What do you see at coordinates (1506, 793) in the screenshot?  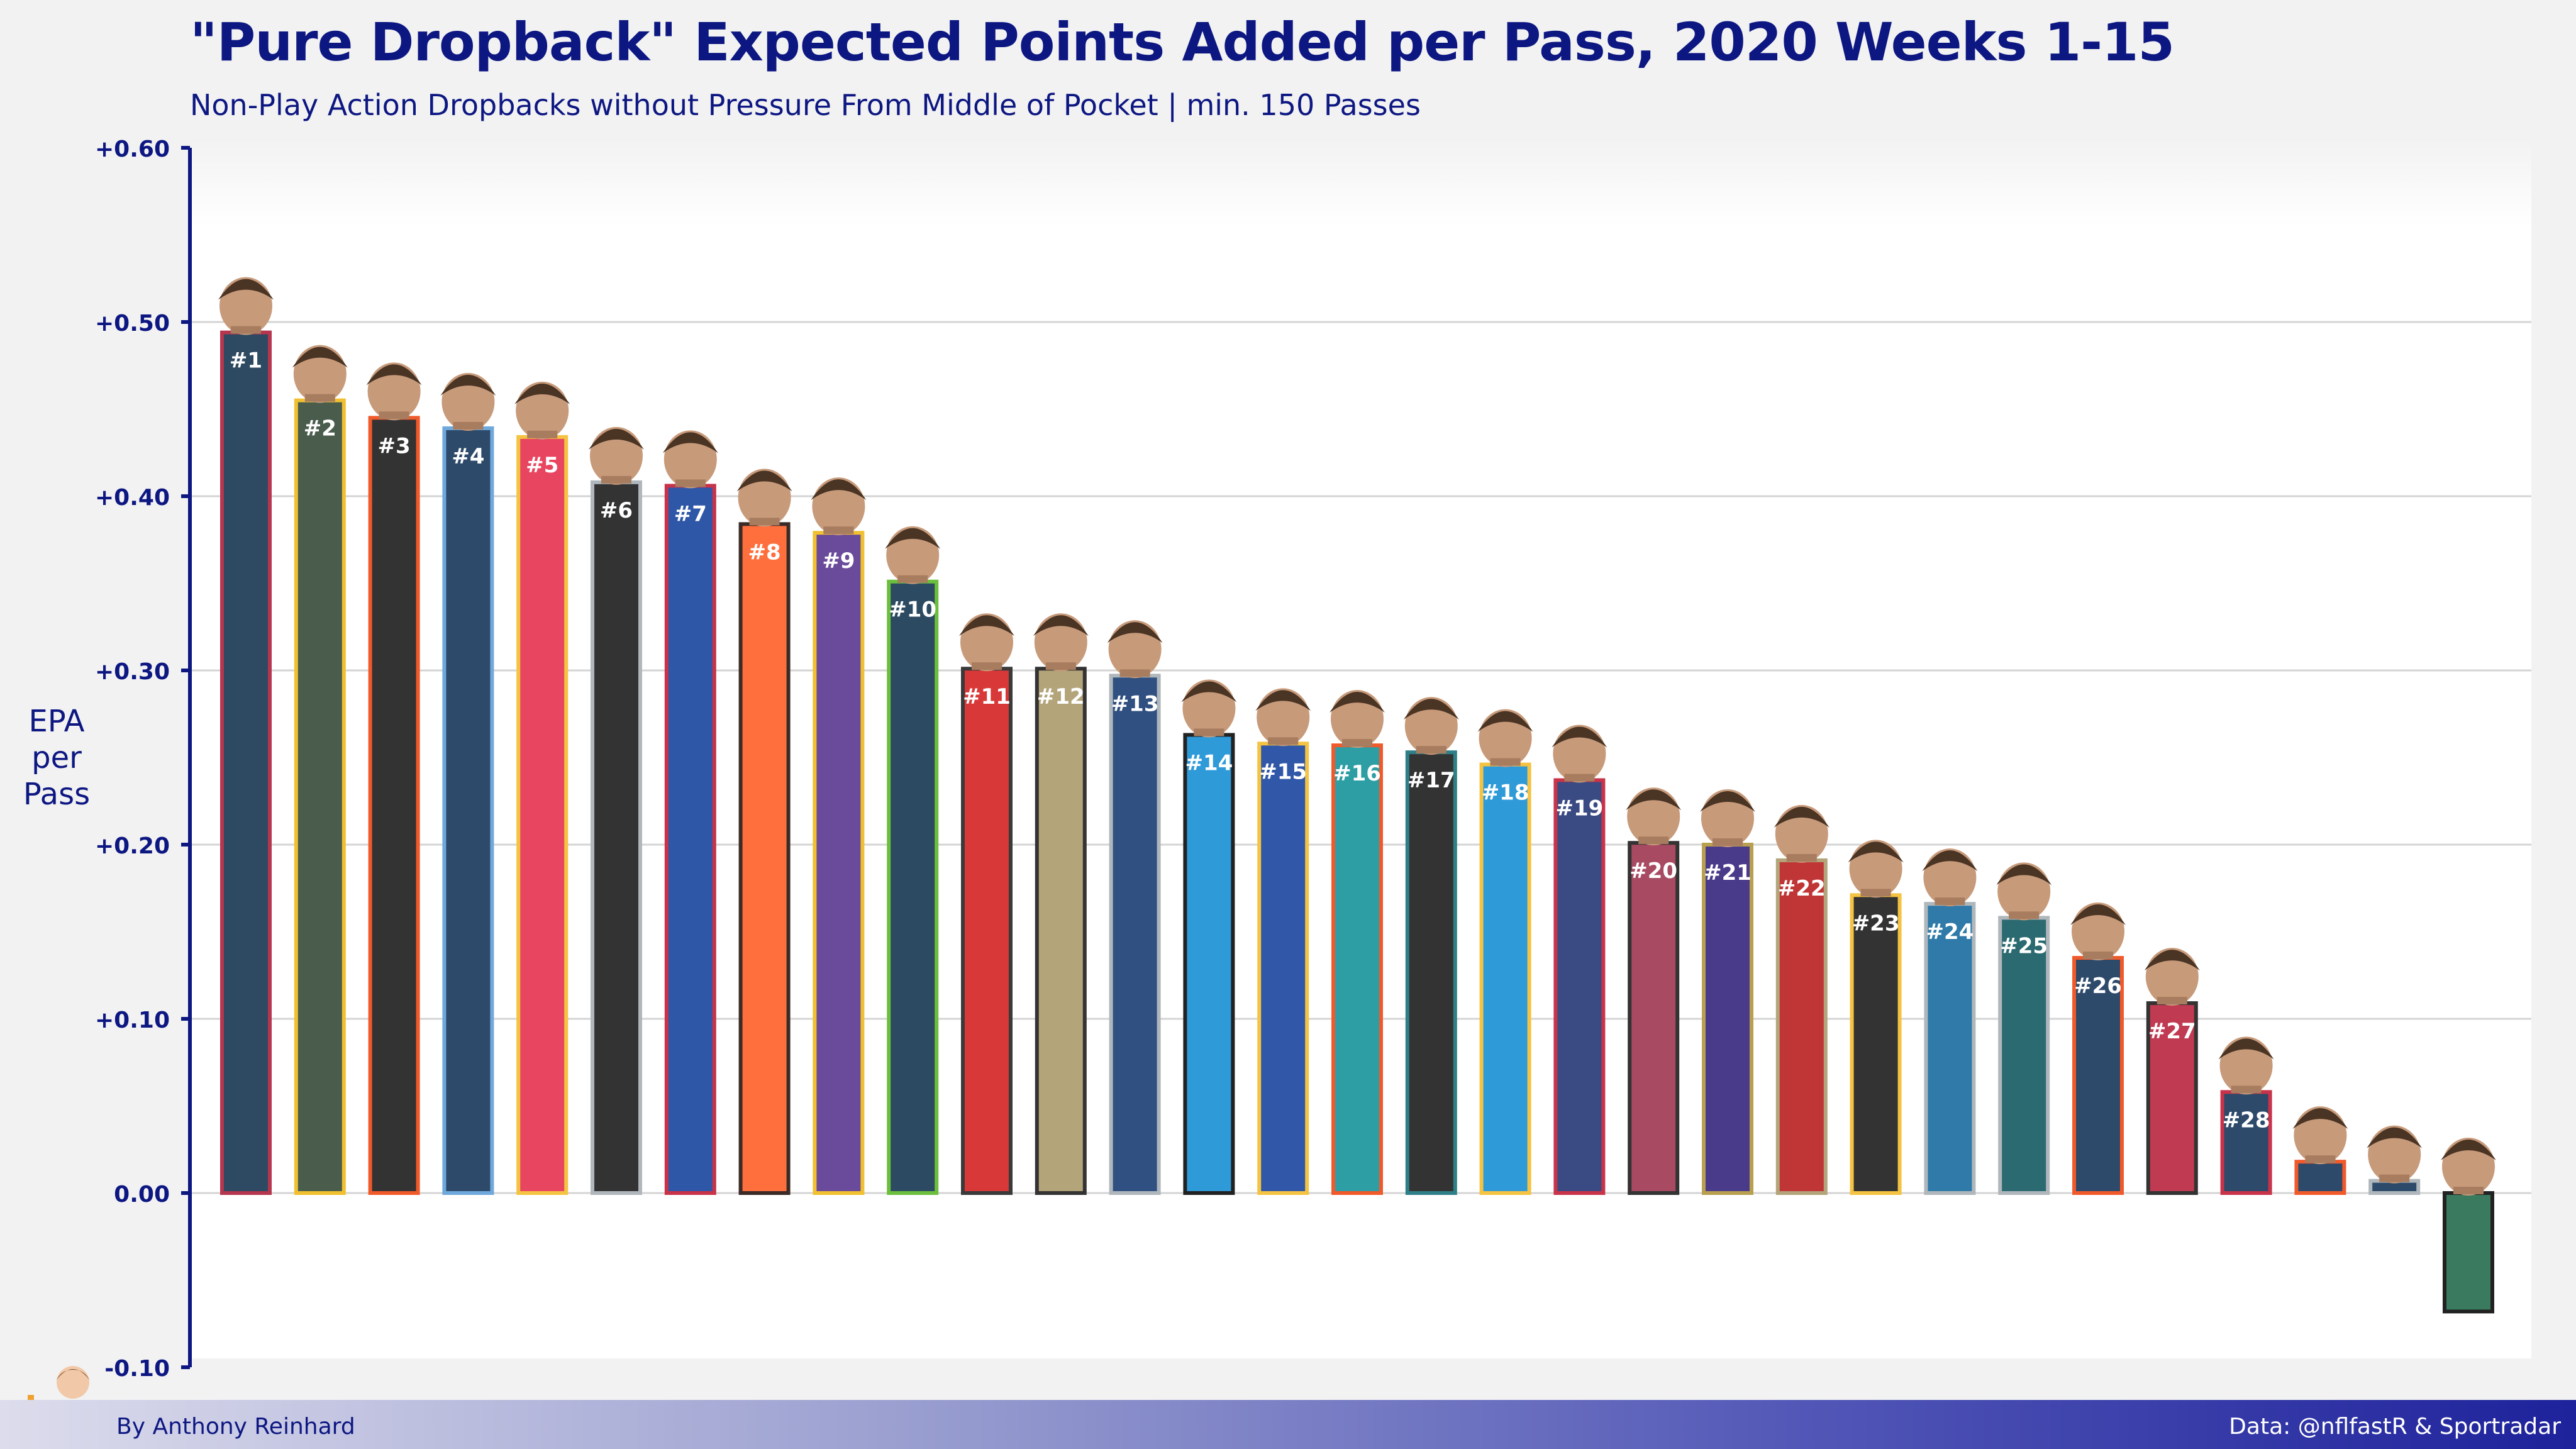 I see `rank-label: #18` at bounding box center [1506, 793].